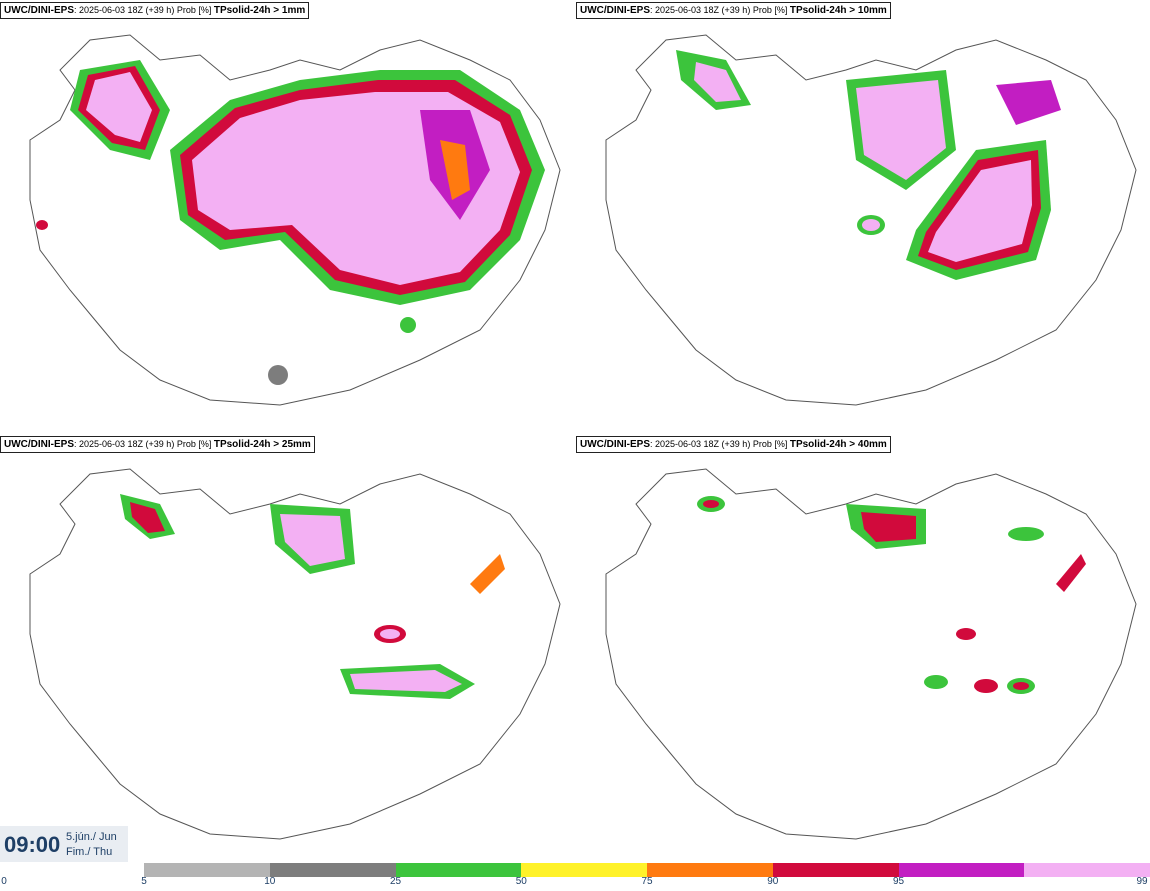  I want to click on valid-date-line2: Fim./ Thu, so click(89, 852).